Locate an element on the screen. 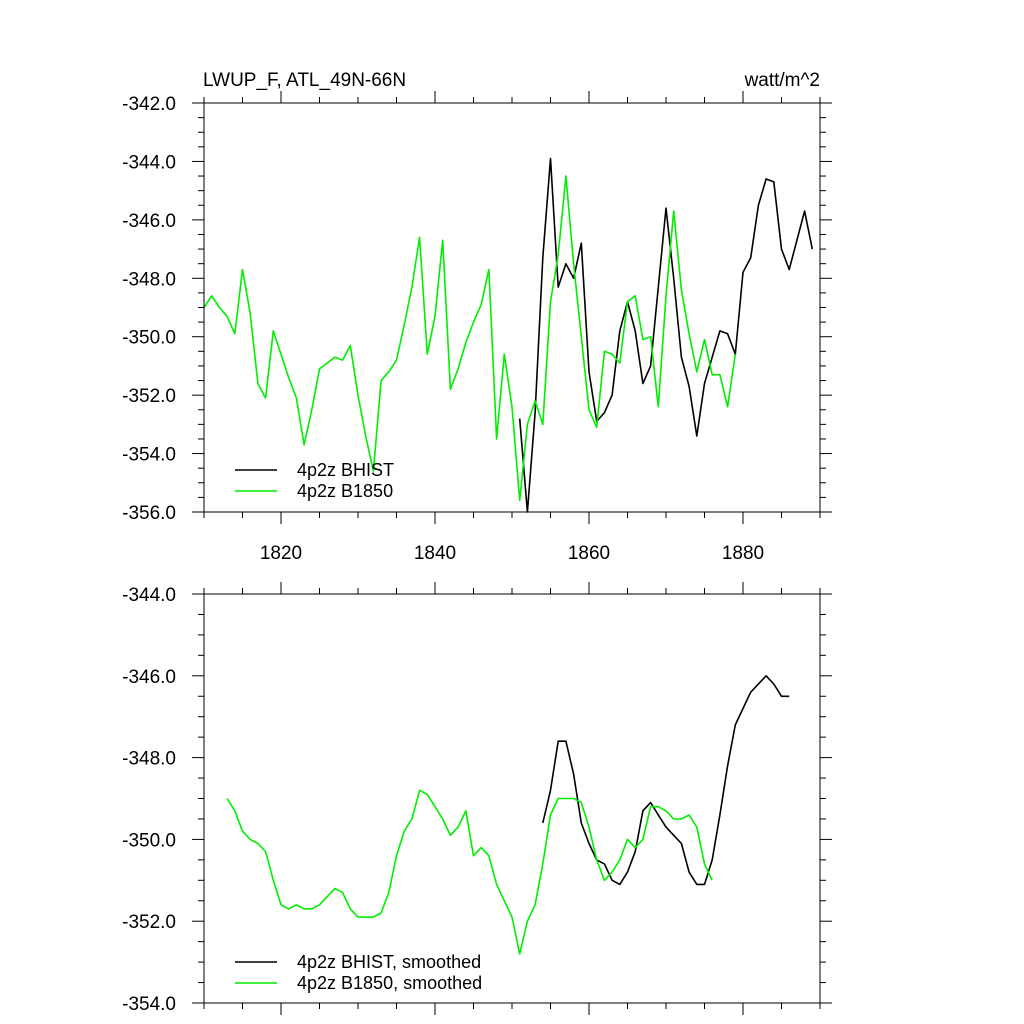  series-line-b1850 is located at coordinates (469, 872).